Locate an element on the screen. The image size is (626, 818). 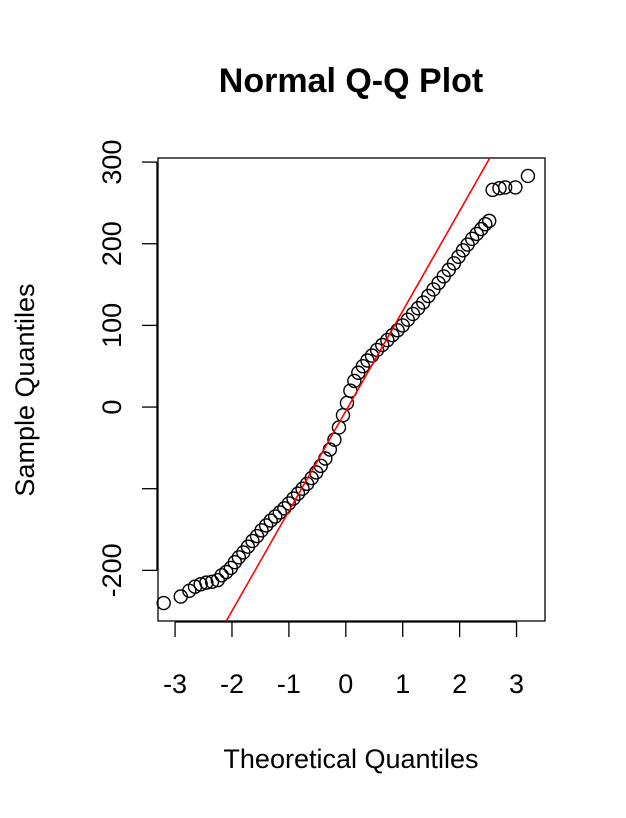
y-tick-label: 100 is located at coordinates (112, 325).